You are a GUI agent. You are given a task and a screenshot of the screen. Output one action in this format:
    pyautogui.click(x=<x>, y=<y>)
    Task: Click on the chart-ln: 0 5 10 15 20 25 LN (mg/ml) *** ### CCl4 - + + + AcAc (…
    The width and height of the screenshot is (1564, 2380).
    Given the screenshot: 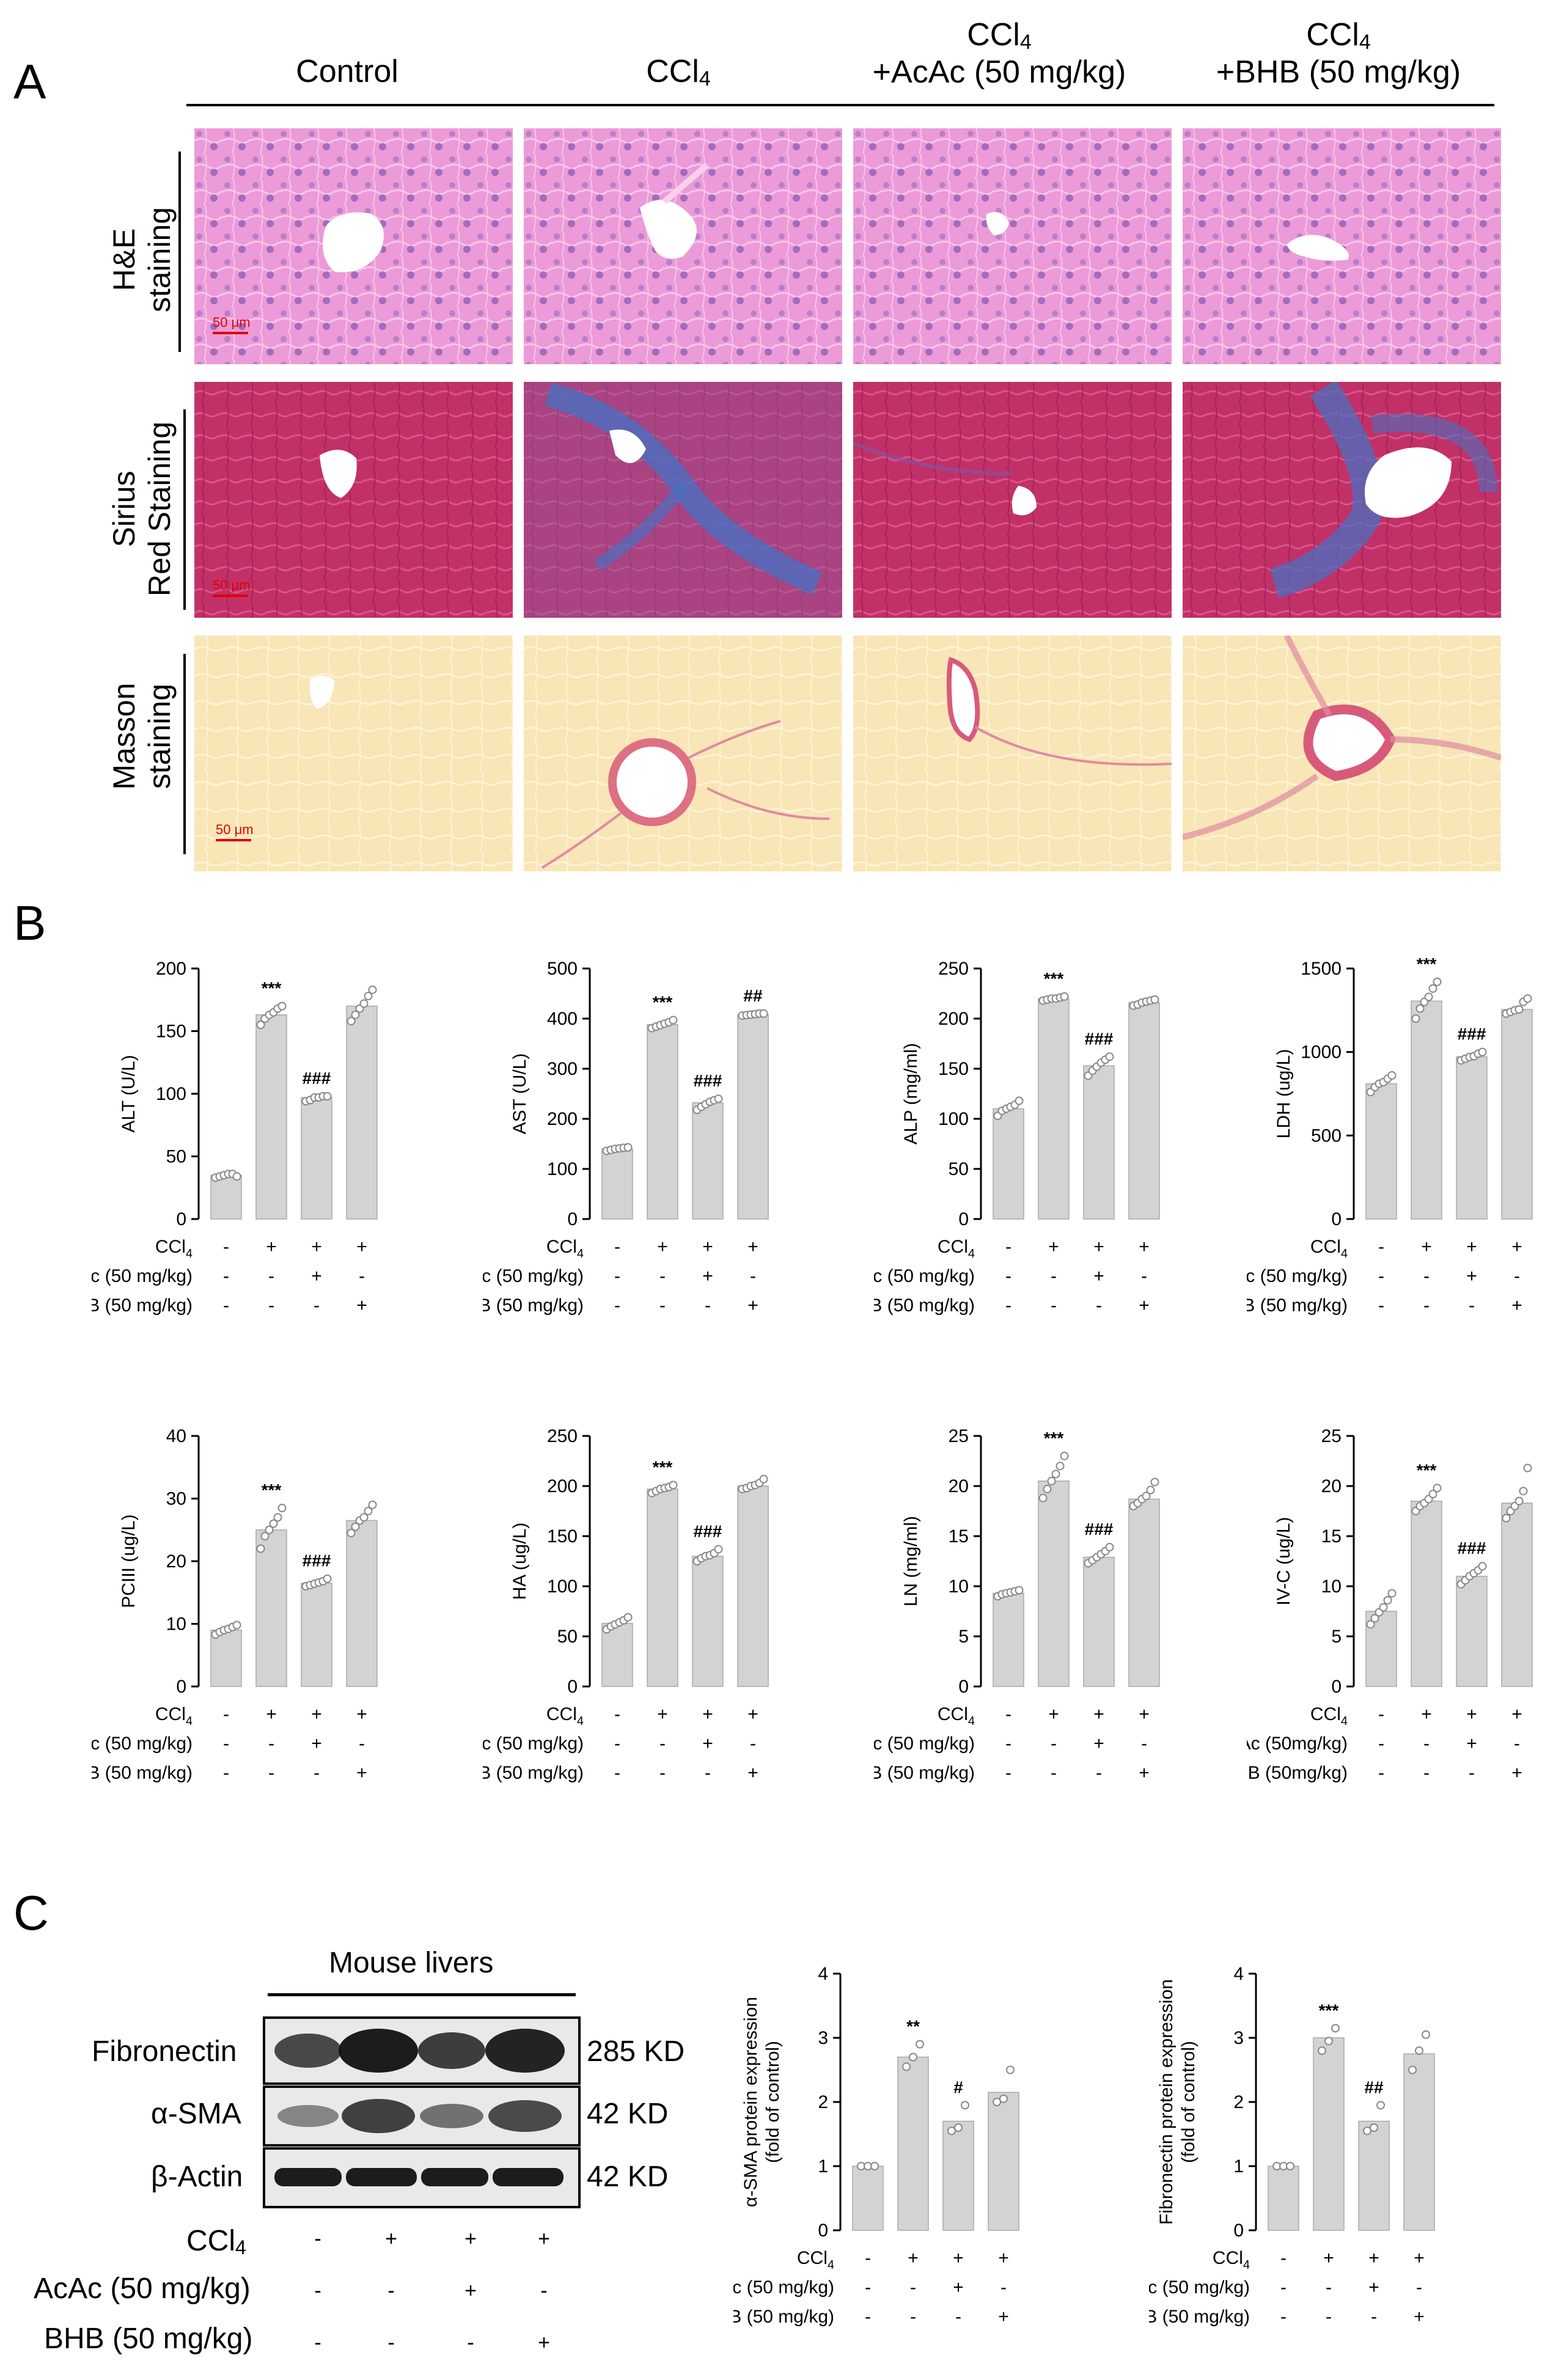 What is the action you would take?
    pyautogui.click(x=1017, y=1604)
    